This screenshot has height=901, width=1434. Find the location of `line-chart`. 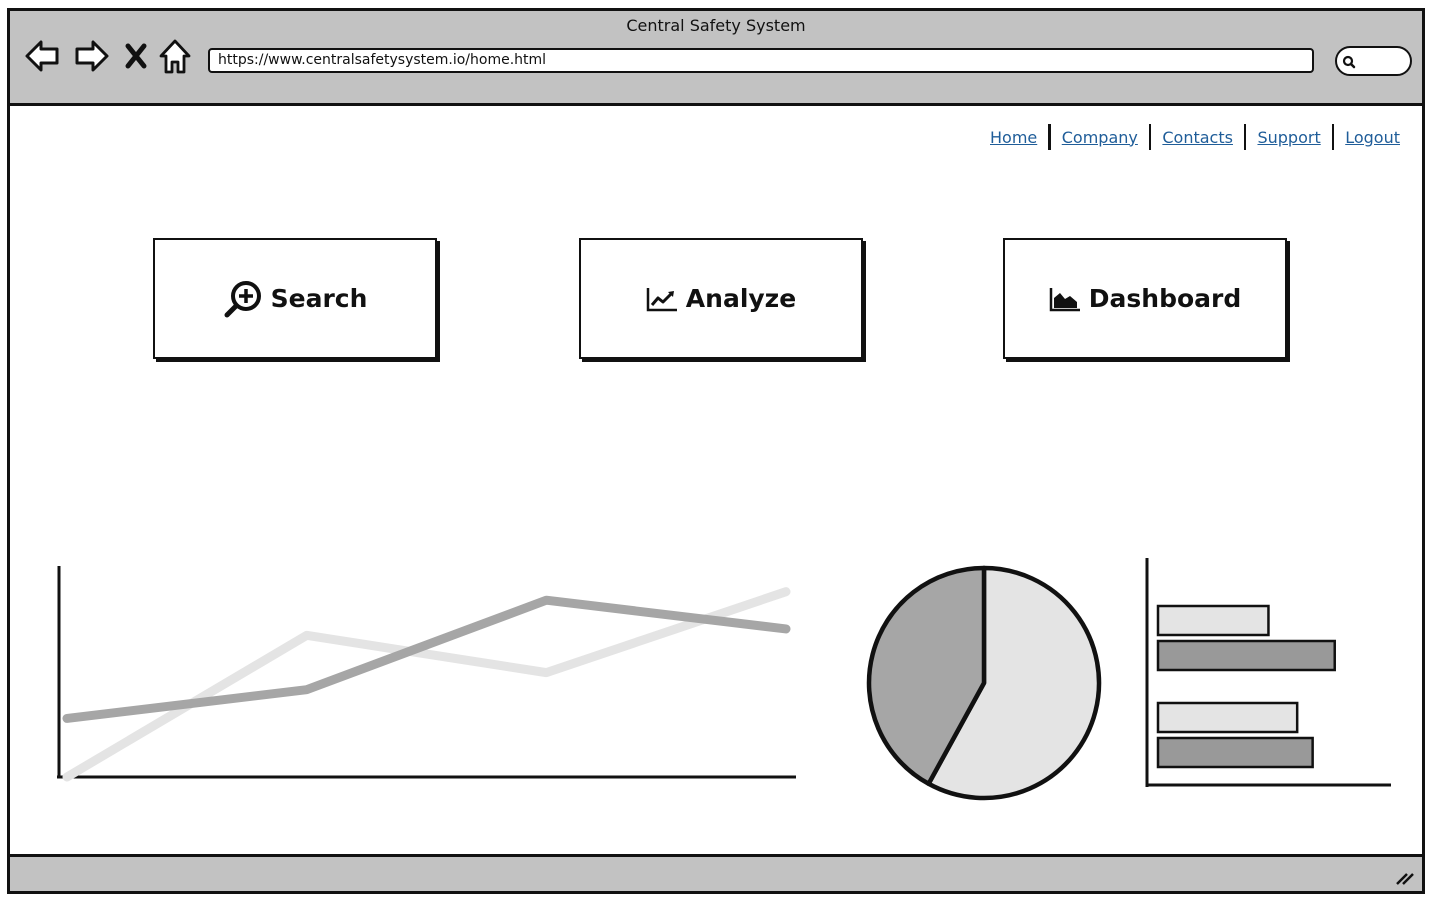

line-chart is located at coordinates (426, 674).